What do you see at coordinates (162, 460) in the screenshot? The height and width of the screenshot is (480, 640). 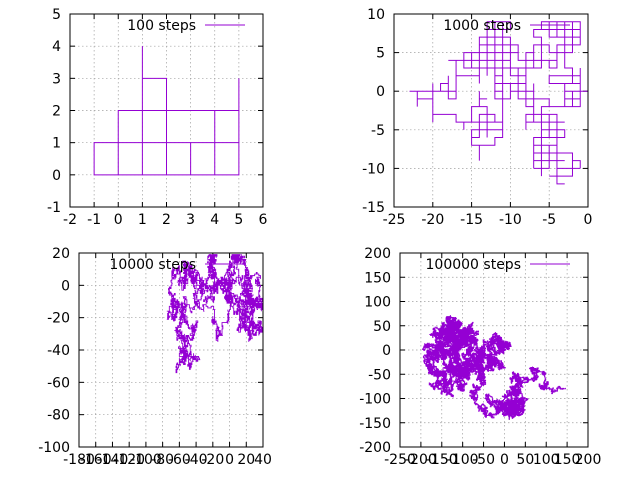 I see `x-tick-label: -80` at bounding box center [162, 460].